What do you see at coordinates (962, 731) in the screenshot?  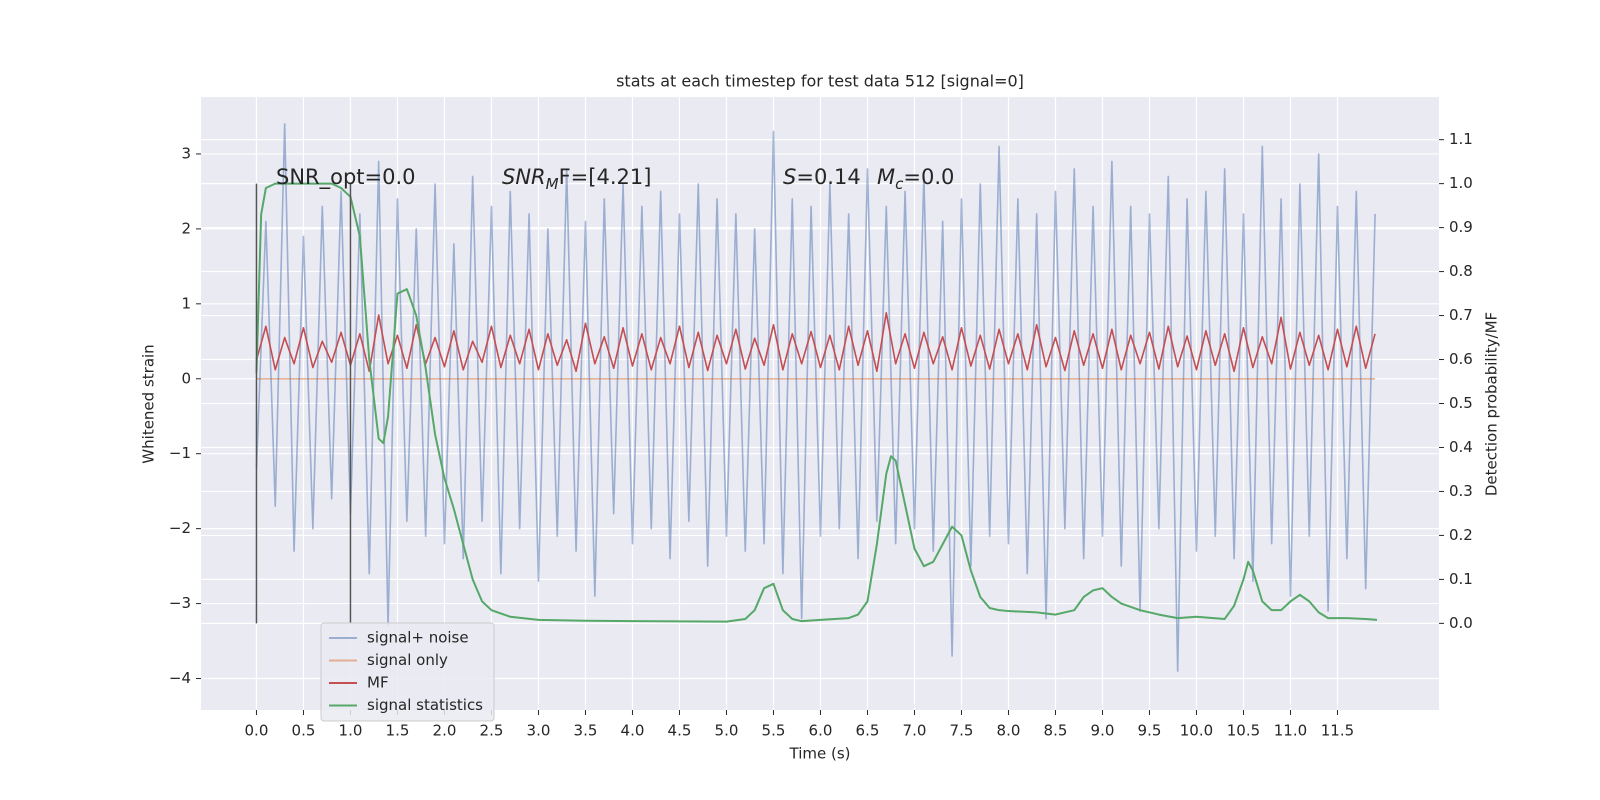 I see `x-tick-label: 7.5` at bounding box center [962, 731].